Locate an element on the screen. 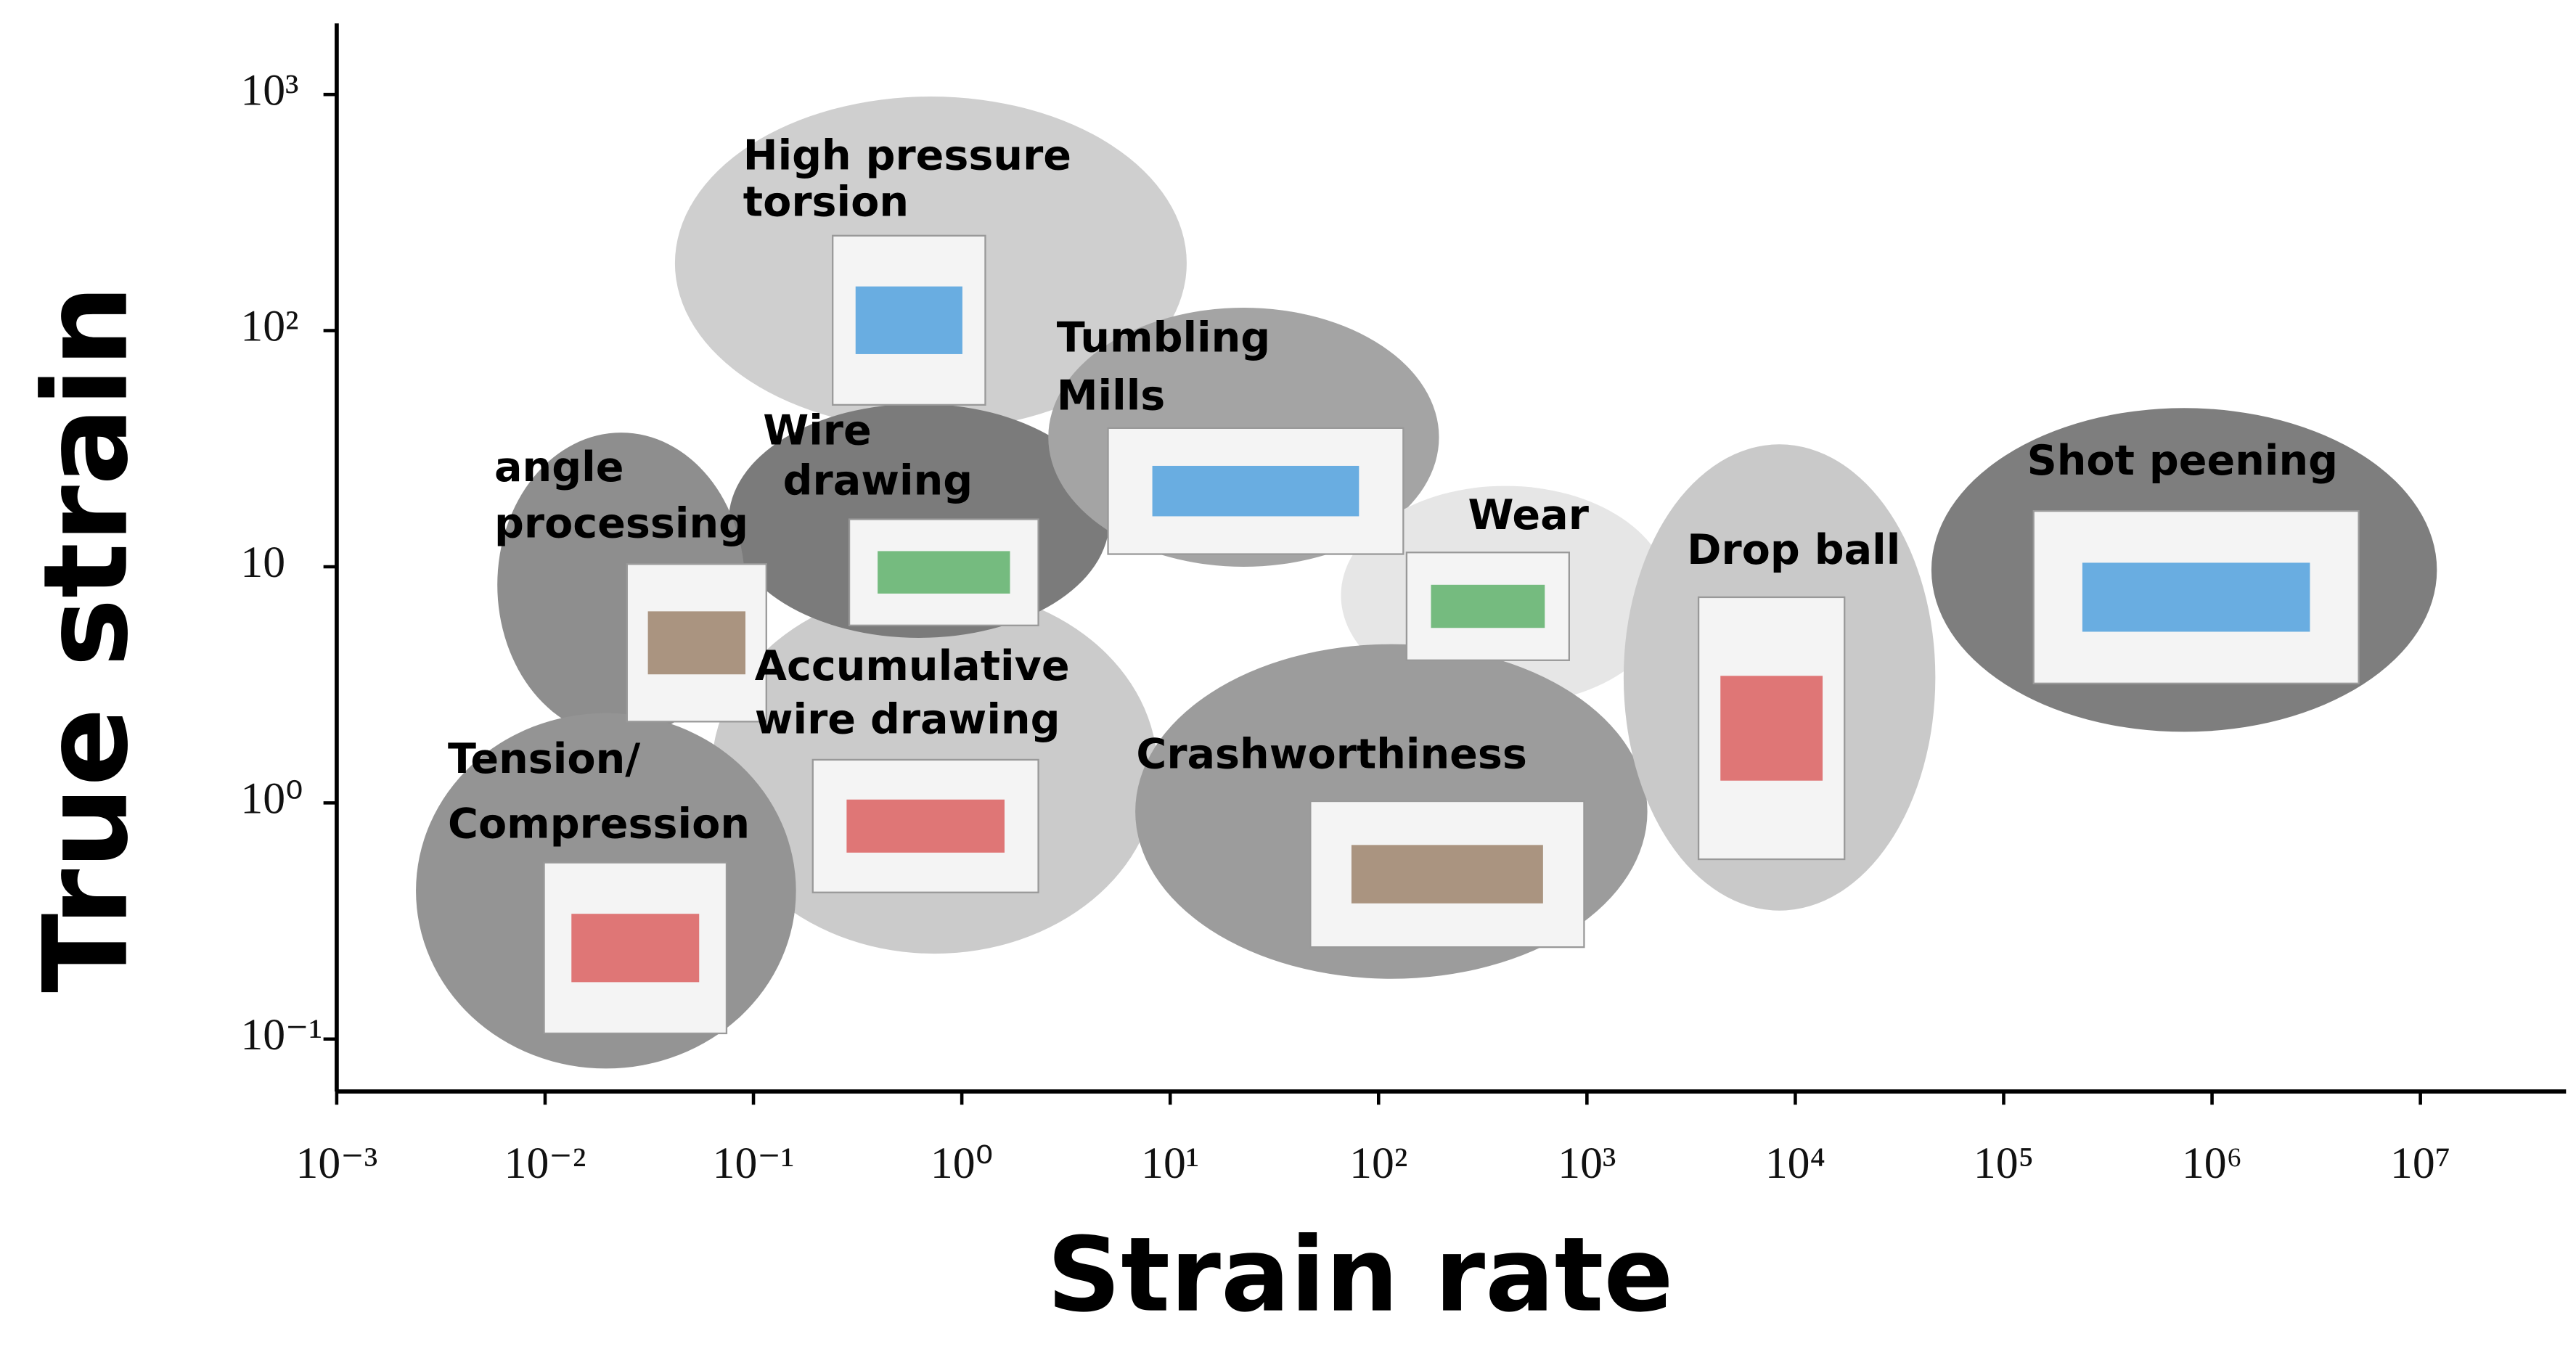 This screenshot has width=2576, height=1352. x-tick-label: 10⁻³ is located at coordinates (337, 1163).